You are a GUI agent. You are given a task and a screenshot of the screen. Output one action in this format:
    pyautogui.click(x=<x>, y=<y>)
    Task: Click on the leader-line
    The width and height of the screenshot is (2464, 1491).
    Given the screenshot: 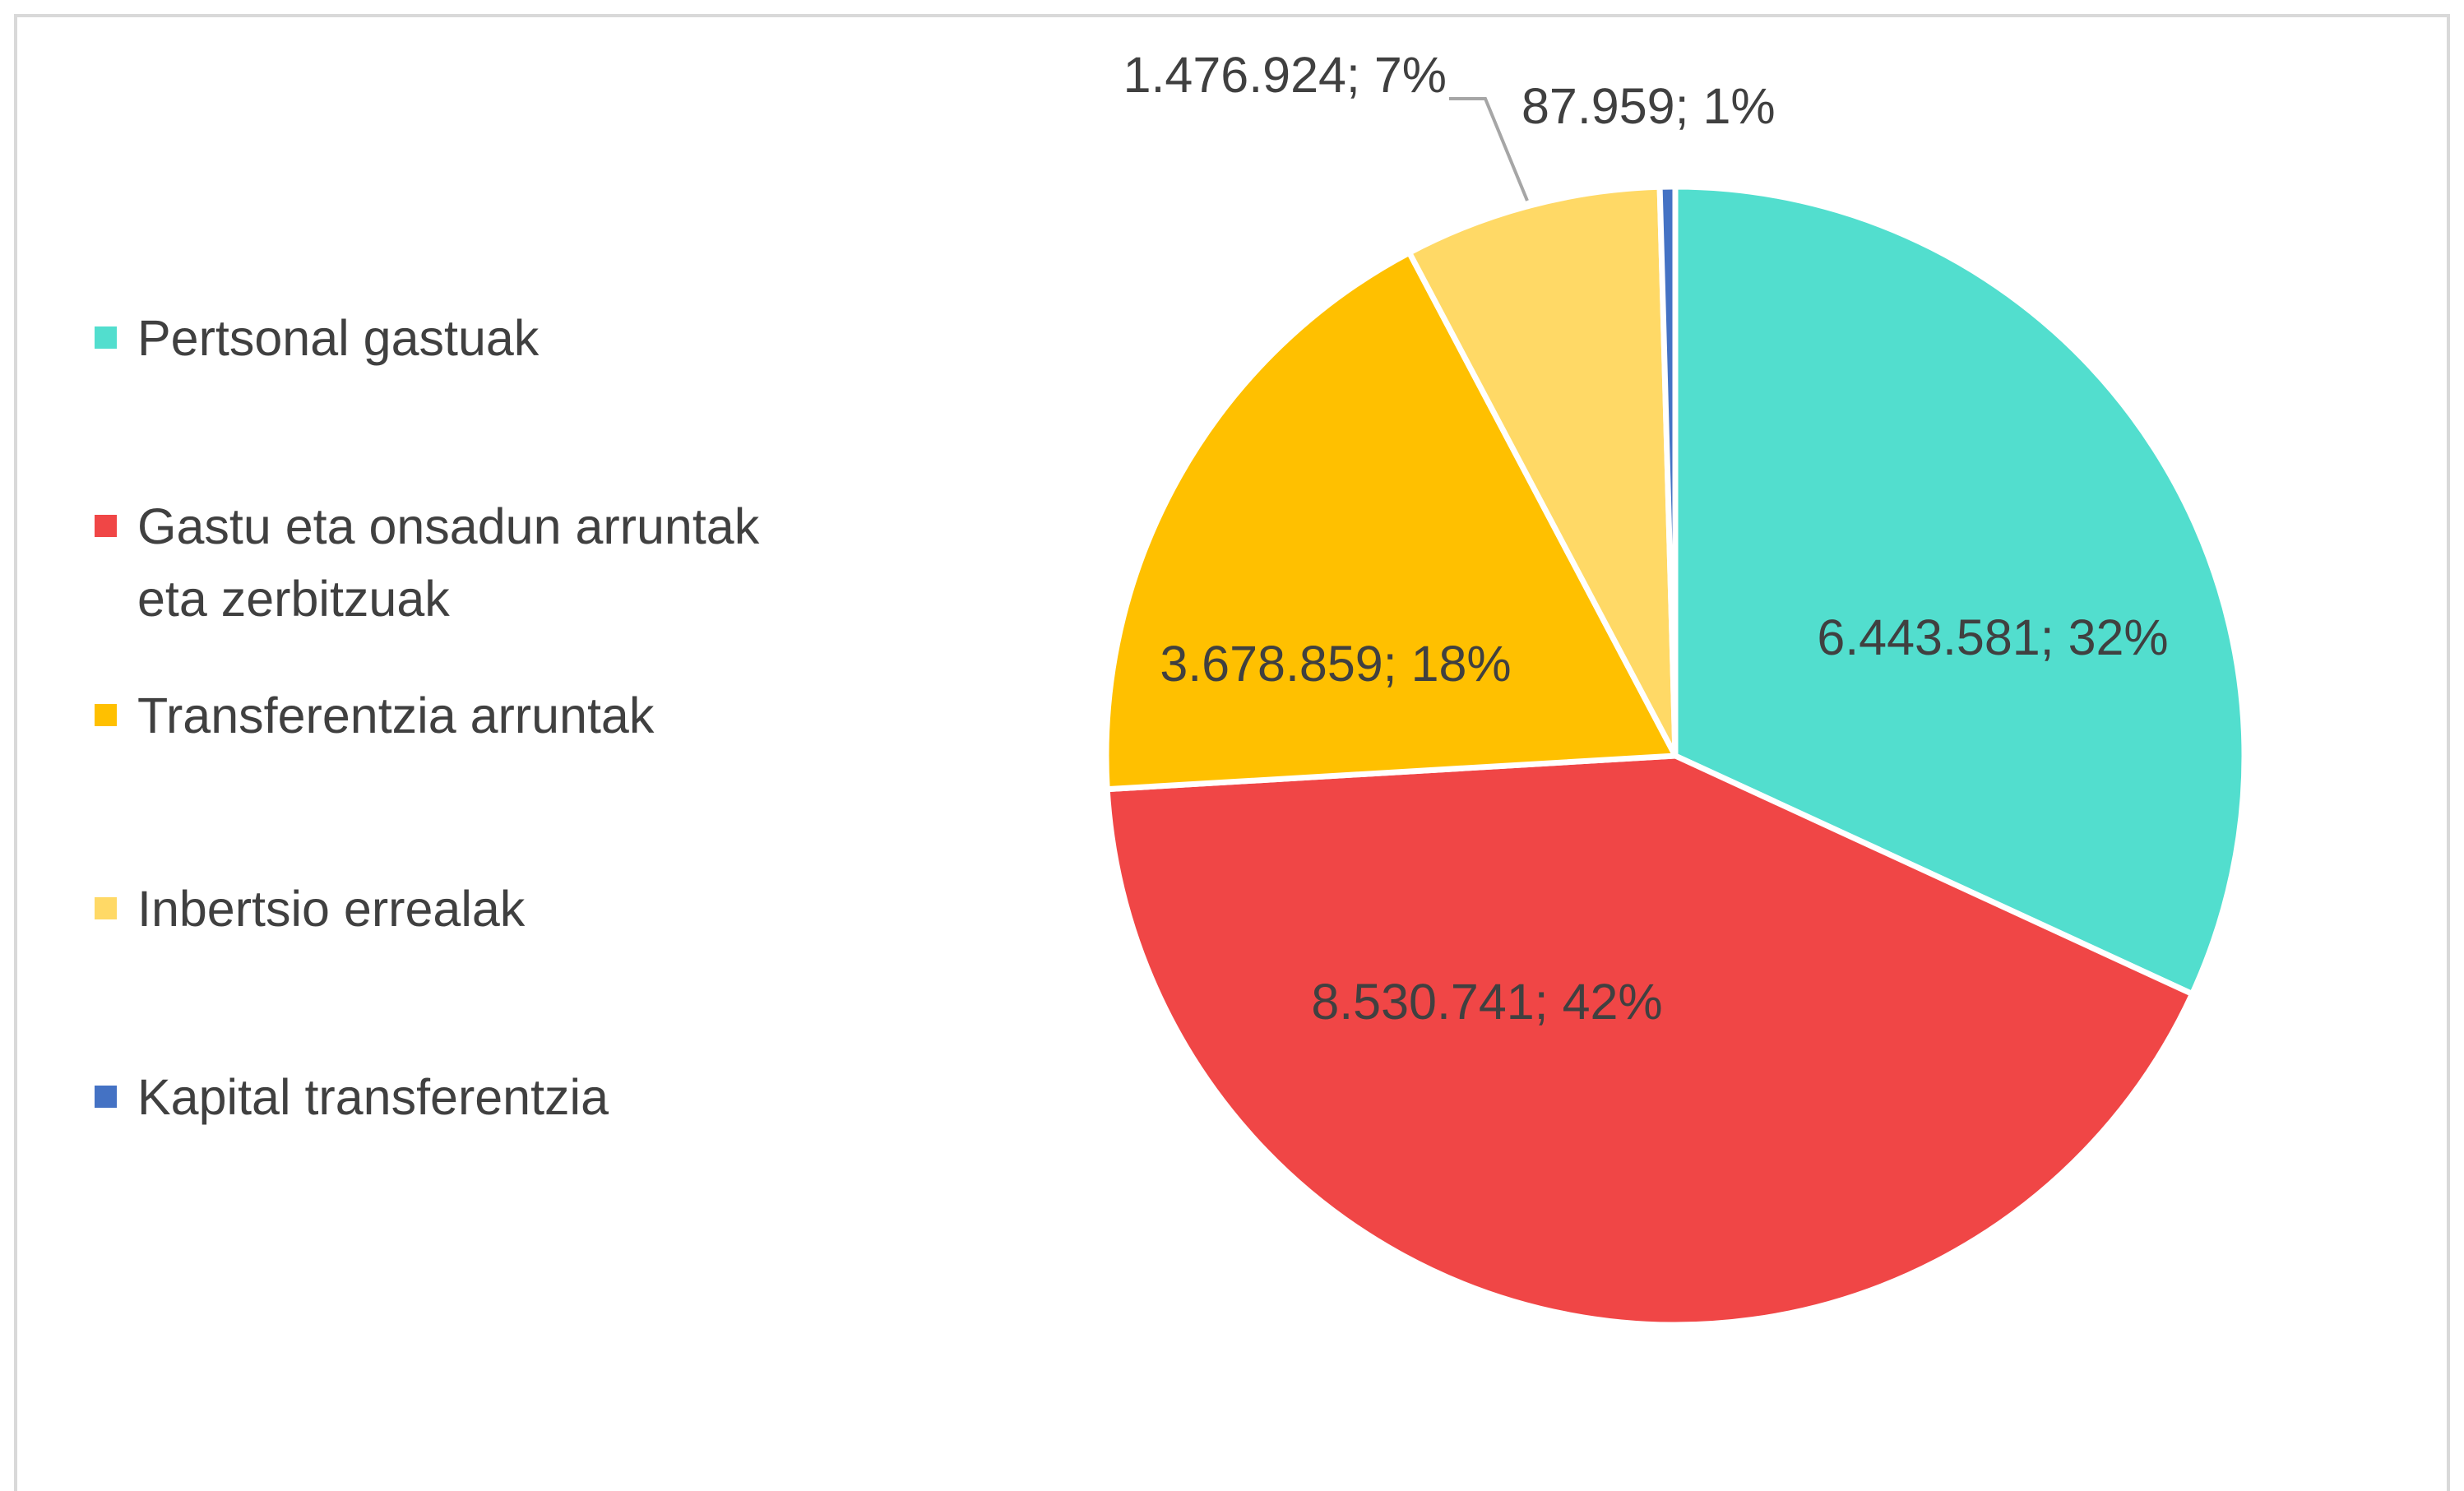 What is the action you would take?
    pyautogui.click(x=1489, y=149)
    